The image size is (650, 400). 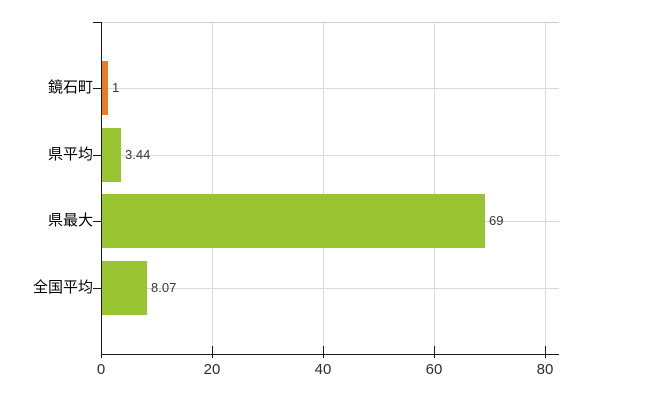 What do you see at coordinates (70, 87) in the screenshot?
I see `category-label: 鏡石町` at bounding box center [70, 87].